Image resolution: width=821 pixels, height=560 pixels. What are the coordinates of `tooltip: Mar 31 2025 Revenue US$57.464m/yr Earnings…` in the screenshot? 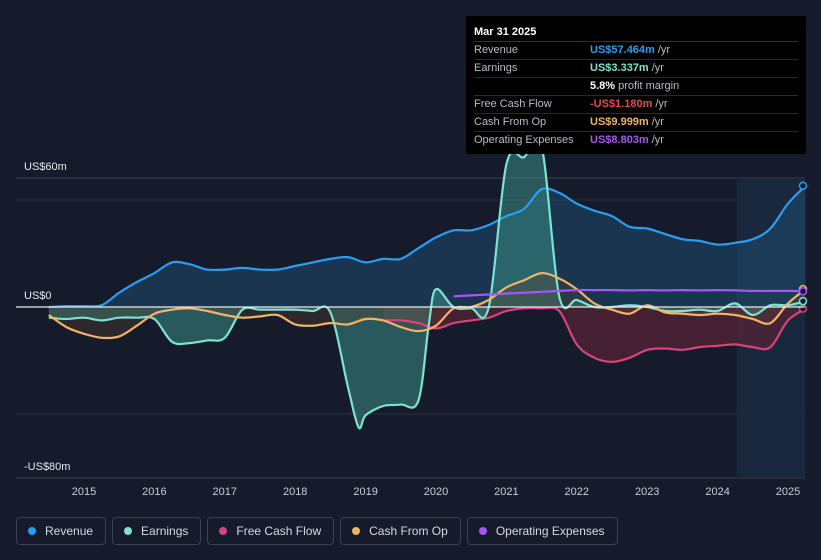 It's located at (636, 85).